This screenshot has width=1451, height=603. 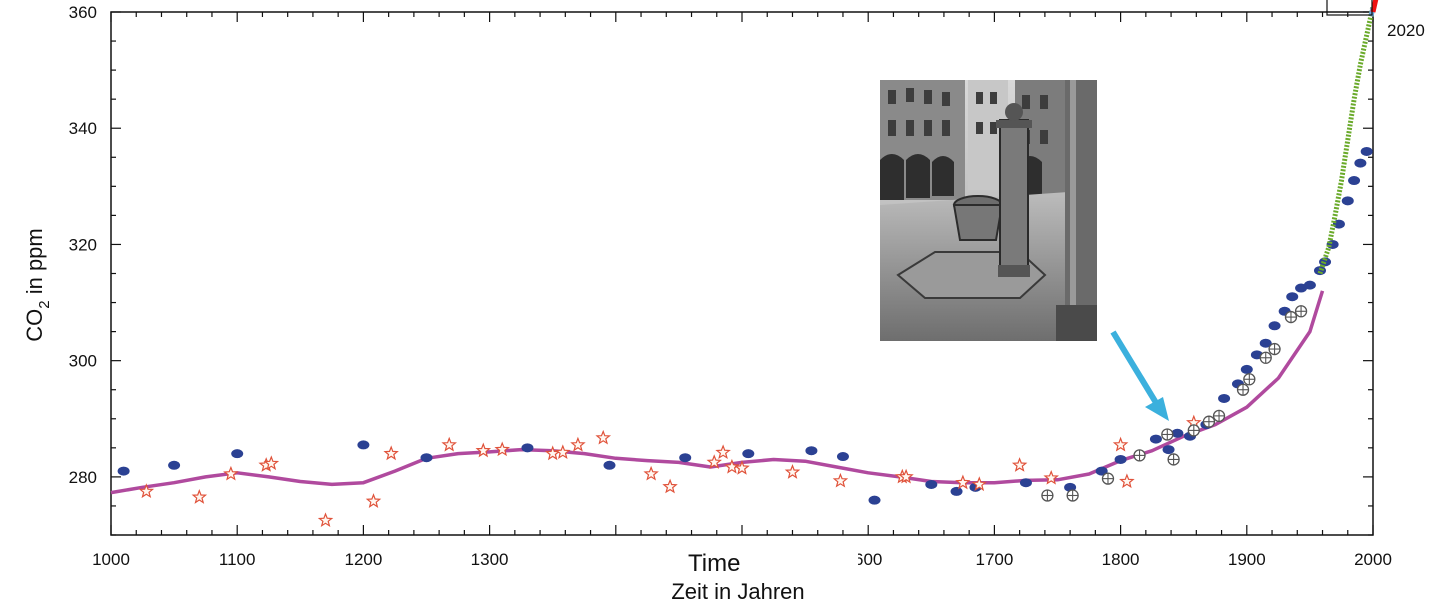 I want to click on x-tick-label: 2000, so click(x=1373, y=559).